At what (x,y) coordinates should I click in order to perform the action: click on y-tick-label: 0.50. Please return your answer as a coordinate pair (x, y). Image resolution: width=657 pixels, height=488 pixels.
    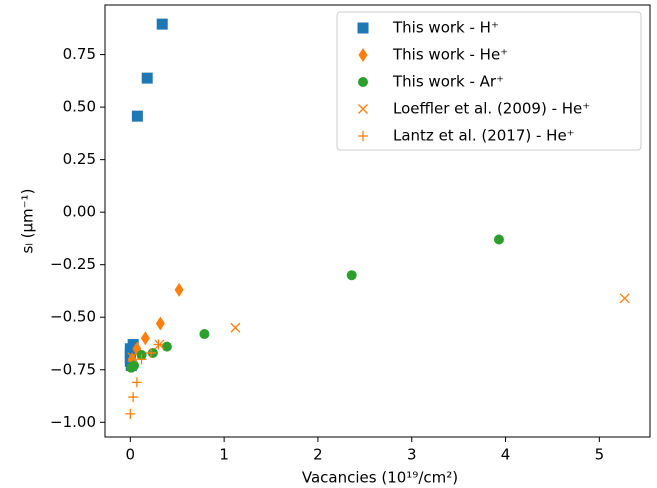
    Looking at the image, I should click on (79, 107).